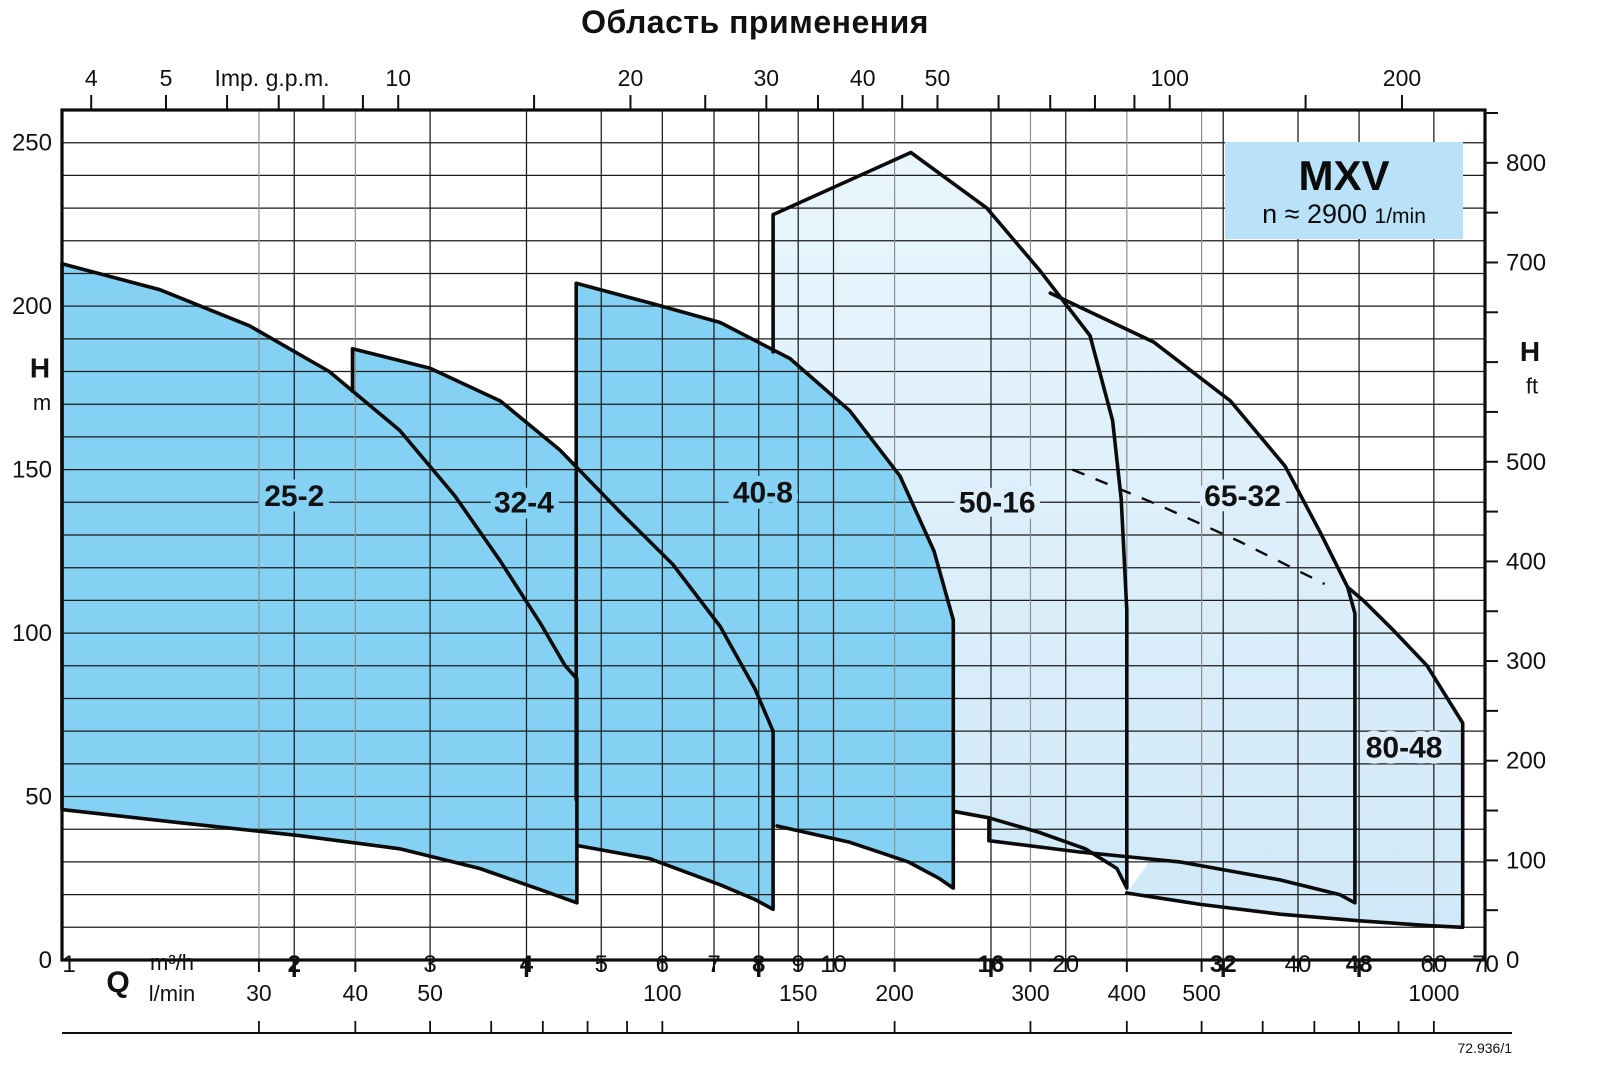 The image size is (1600, 1072). What do you see at coordinates (631, 78) in the screenshot?
I see `top-tick-label: 20` at bounding box center [631, 78].